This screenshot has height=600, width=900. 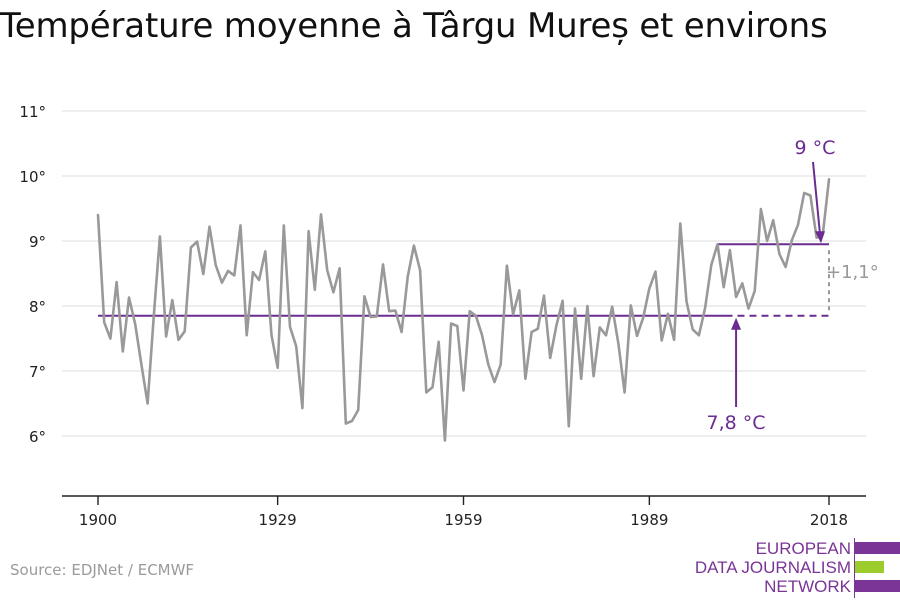 I want to click on logo-line-1: EUROPEAN, so click(x=803, y=548).